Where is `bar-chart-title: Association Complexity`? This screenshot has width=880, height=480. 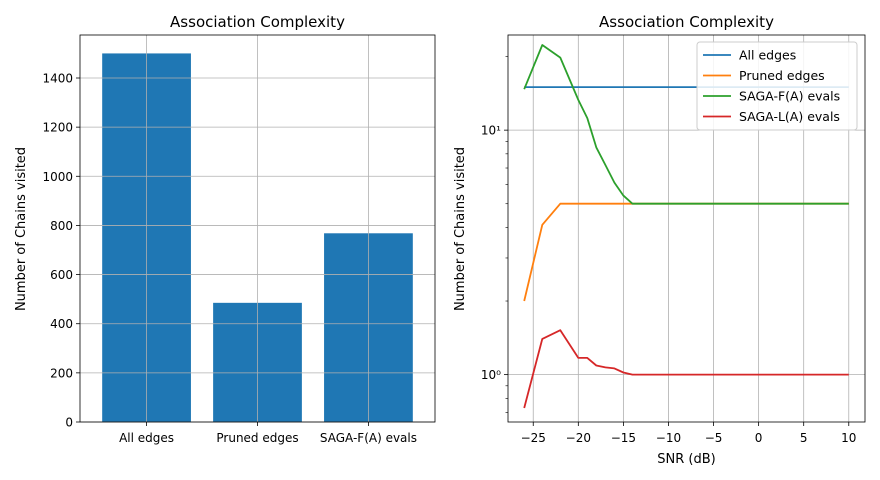 bar-chart-title: Association Complexity is located at coordinates (257, 22).